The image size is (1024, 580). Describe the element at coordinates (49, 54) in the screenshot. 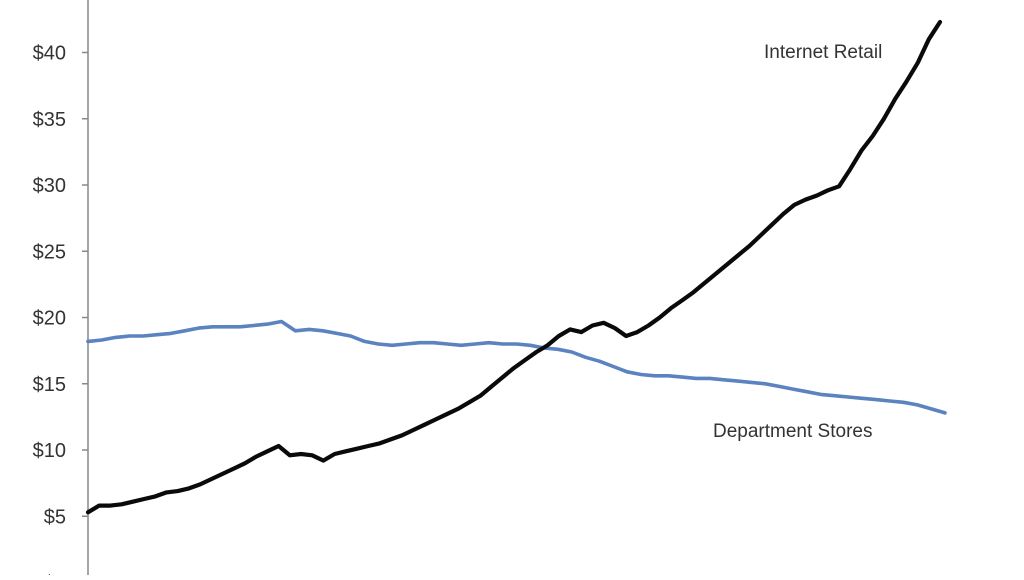

I see `y-tick-label: $40` at that location.